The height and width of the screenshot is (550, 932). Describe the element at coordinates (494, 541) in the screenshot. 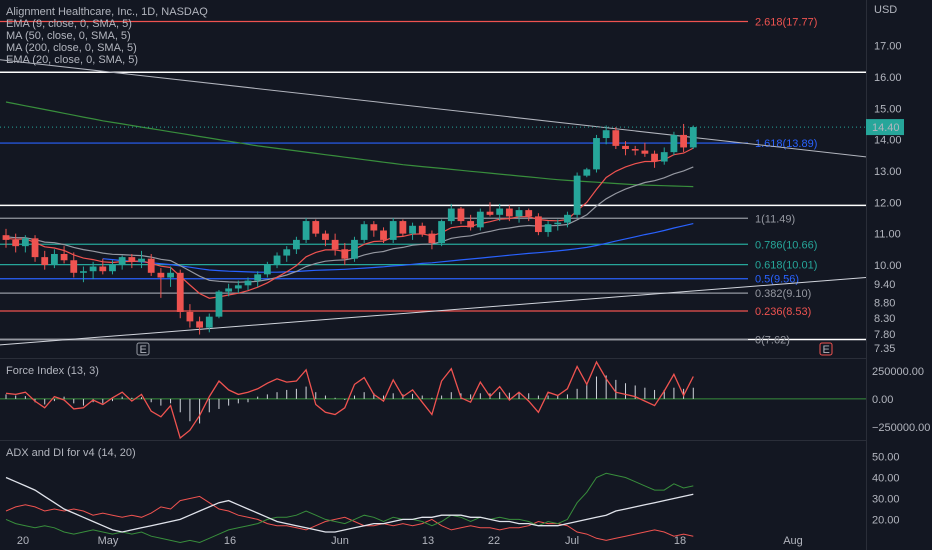

I see `time-tick-label: 22` at that location.